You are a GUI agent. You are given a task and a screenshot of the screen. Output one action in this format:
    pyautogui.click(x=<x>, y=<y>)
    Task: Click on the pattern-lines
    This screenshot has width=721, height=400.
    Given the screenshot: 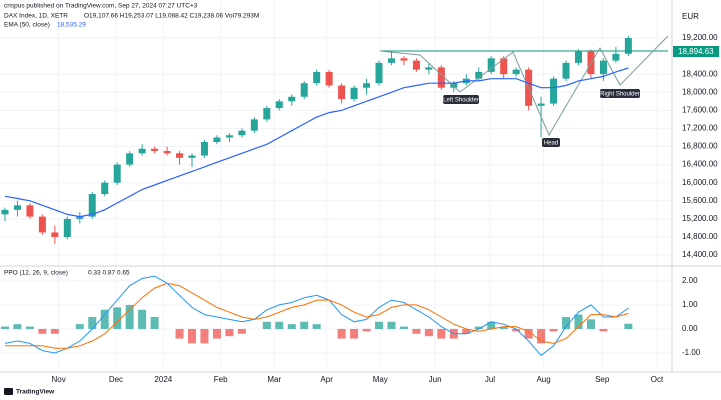 What is the action you would take?
    pyautogui.click(x=524, y=86)
    